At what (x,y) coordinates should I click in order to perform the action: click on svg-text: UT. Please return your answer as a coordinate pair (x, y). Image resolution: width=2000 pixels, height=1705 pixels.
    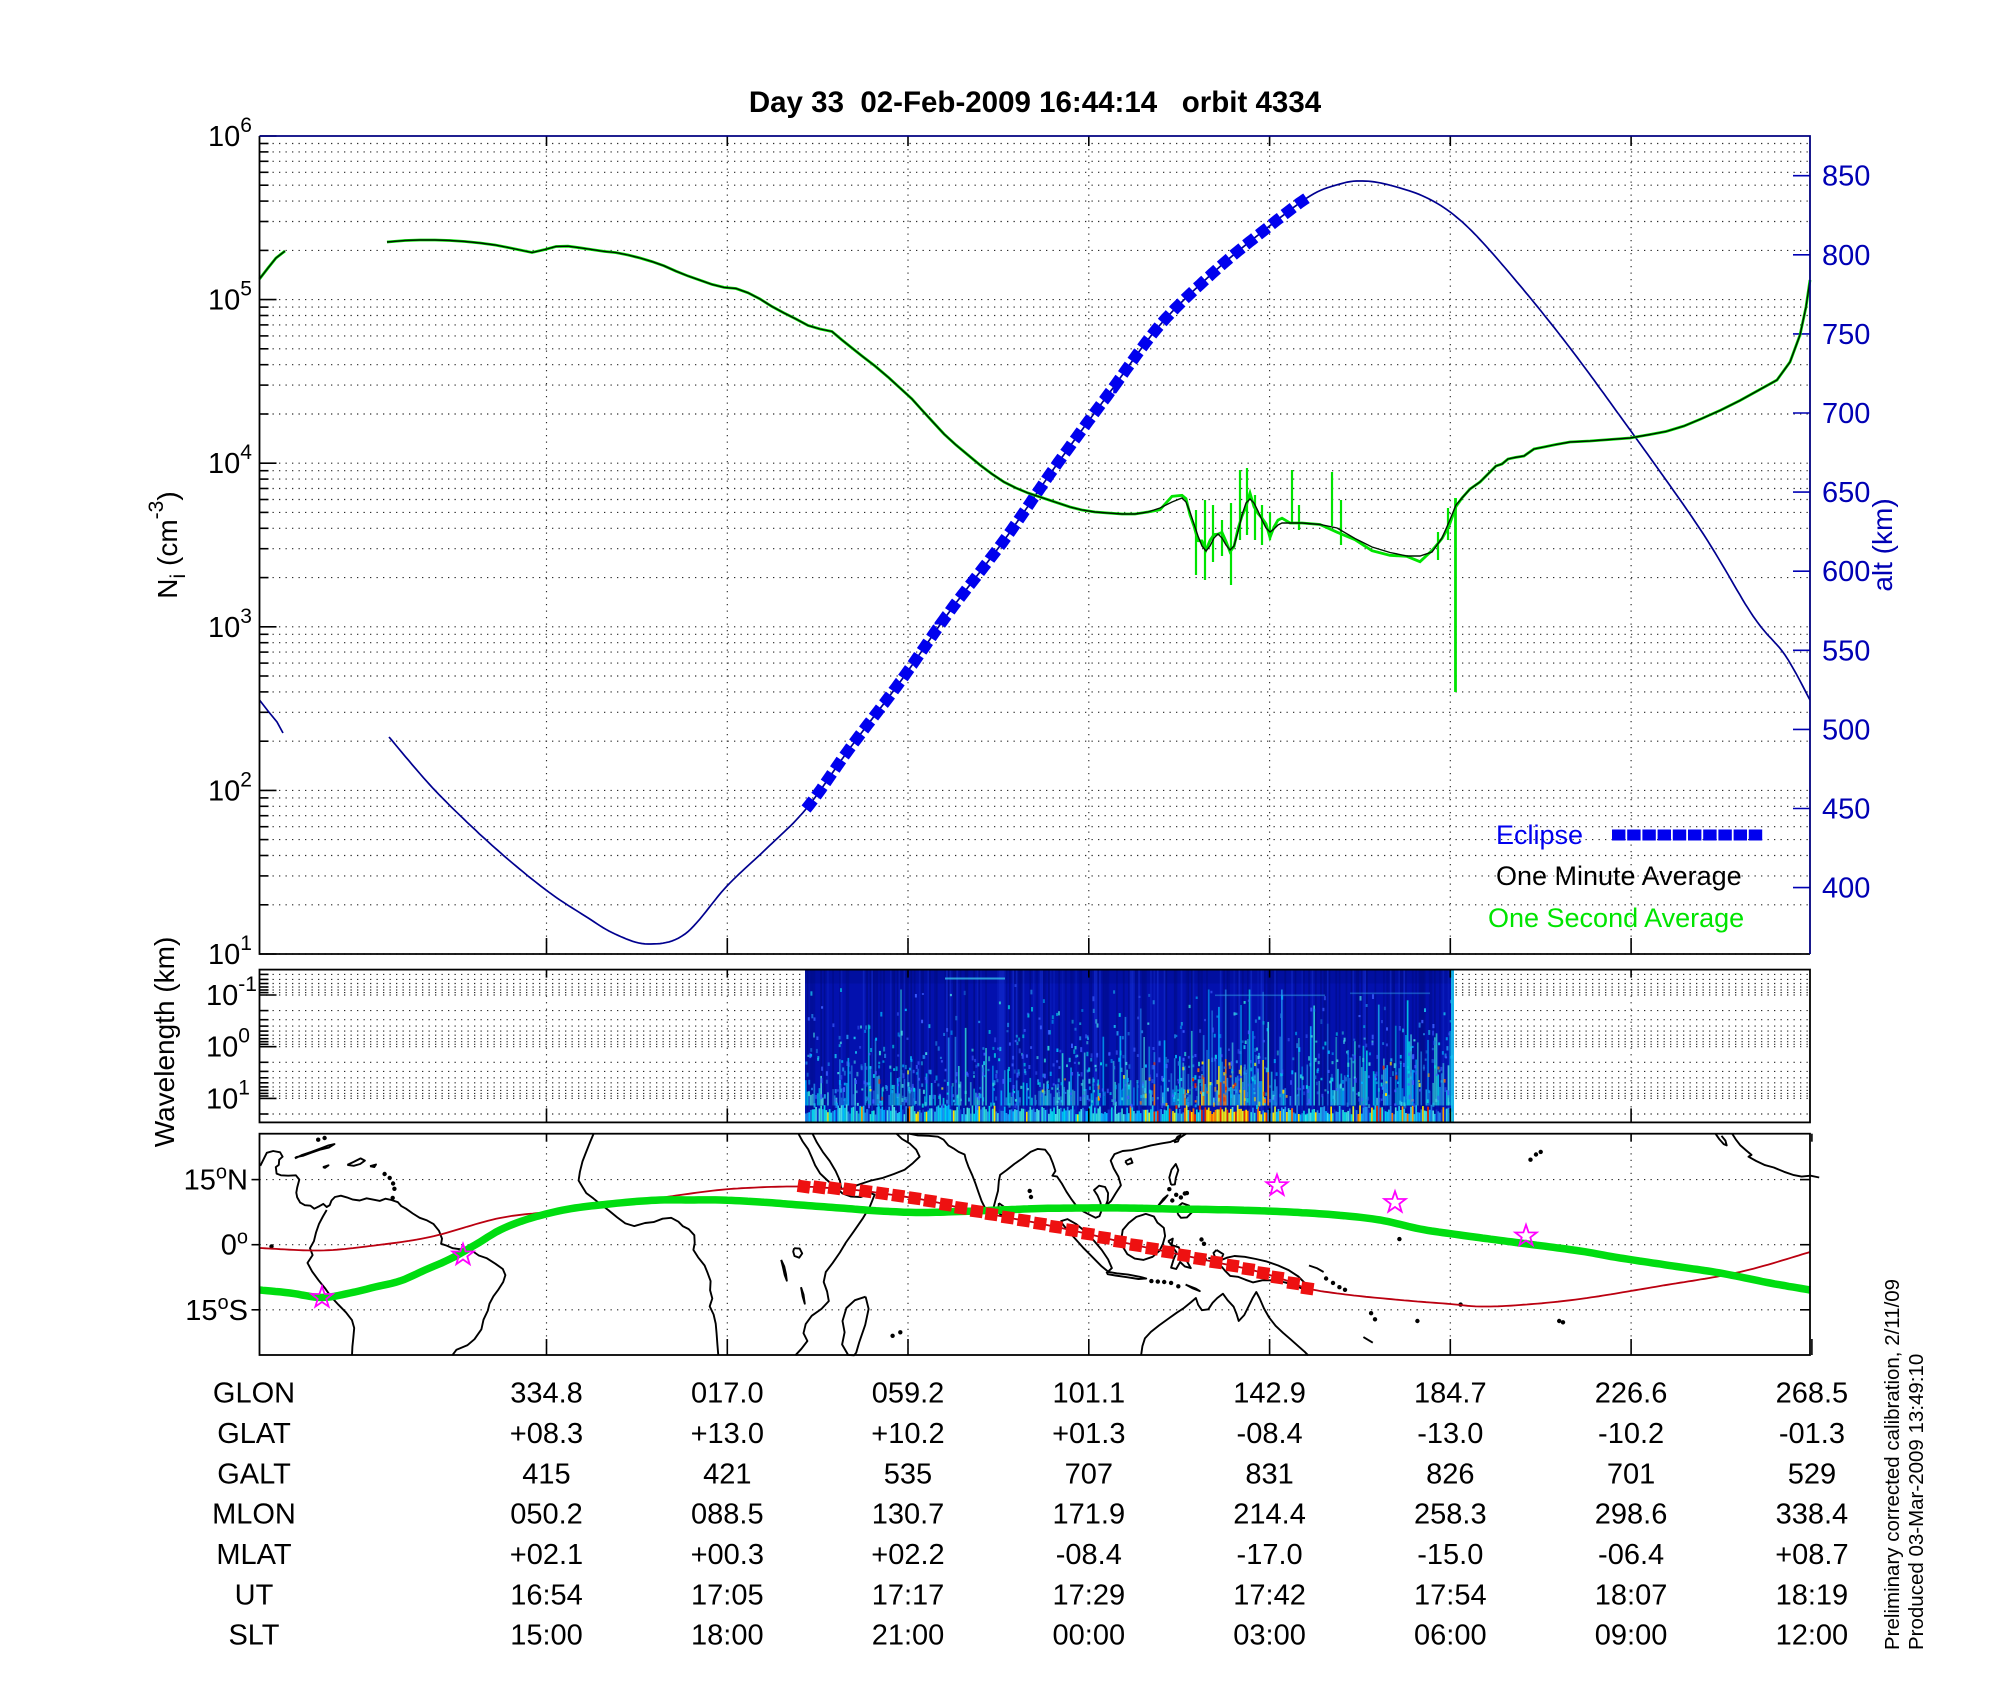
    Looking at the image, I should click on (254, 1595).